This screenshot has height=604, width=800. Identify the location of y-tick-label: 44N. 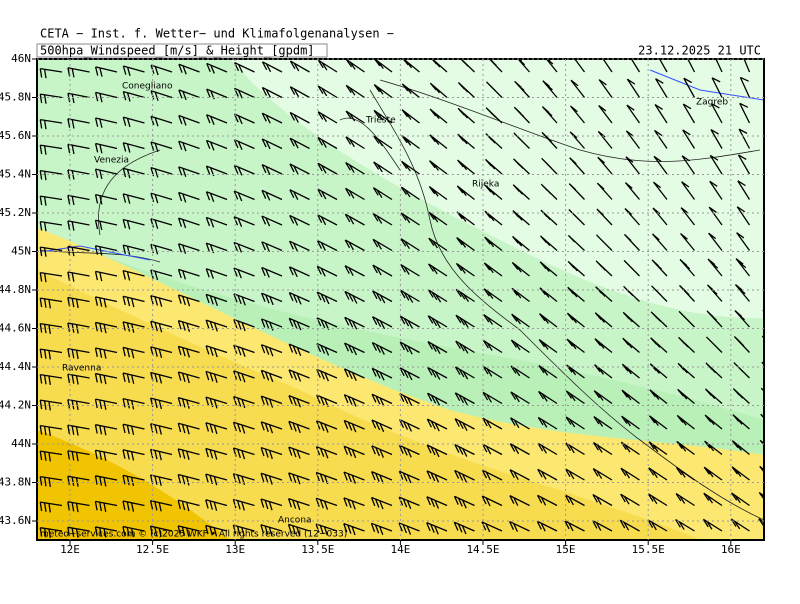
(21, 443).